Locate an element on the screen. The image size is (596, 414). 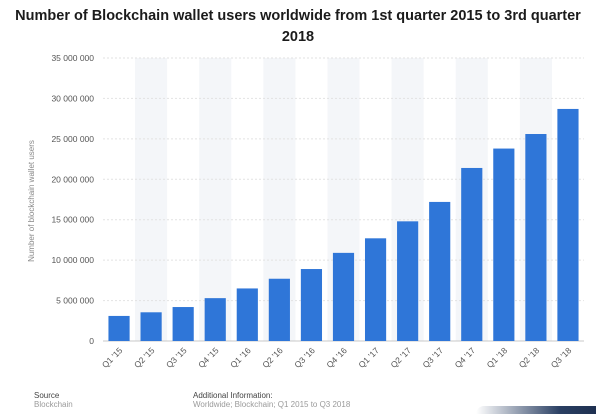
x-tick-label: Q1 '17 is located at coordinates (368, 357).